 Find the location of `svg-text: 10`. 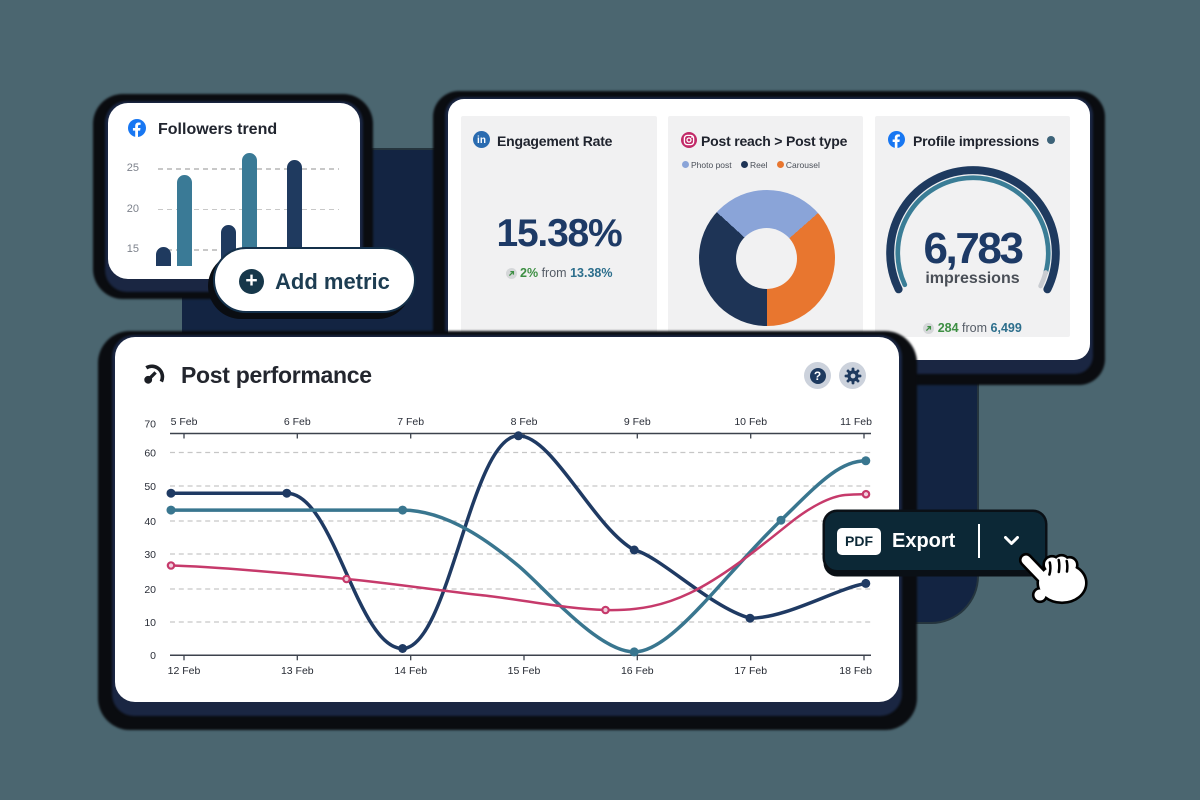

svg-text: 10 is located at coordinates (150, 623).